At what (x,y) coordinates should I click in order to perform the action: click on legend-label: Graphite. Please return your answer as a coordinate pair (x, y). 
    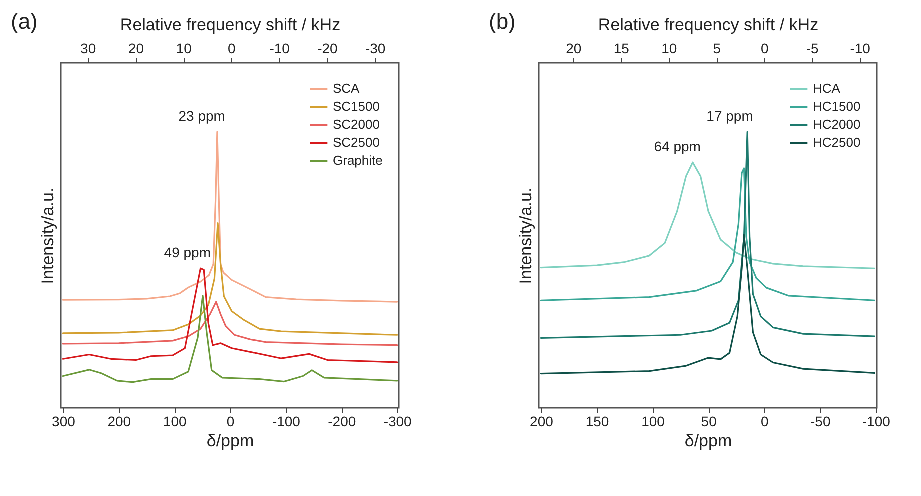
    Looking at the image, I should click on (358, 160).